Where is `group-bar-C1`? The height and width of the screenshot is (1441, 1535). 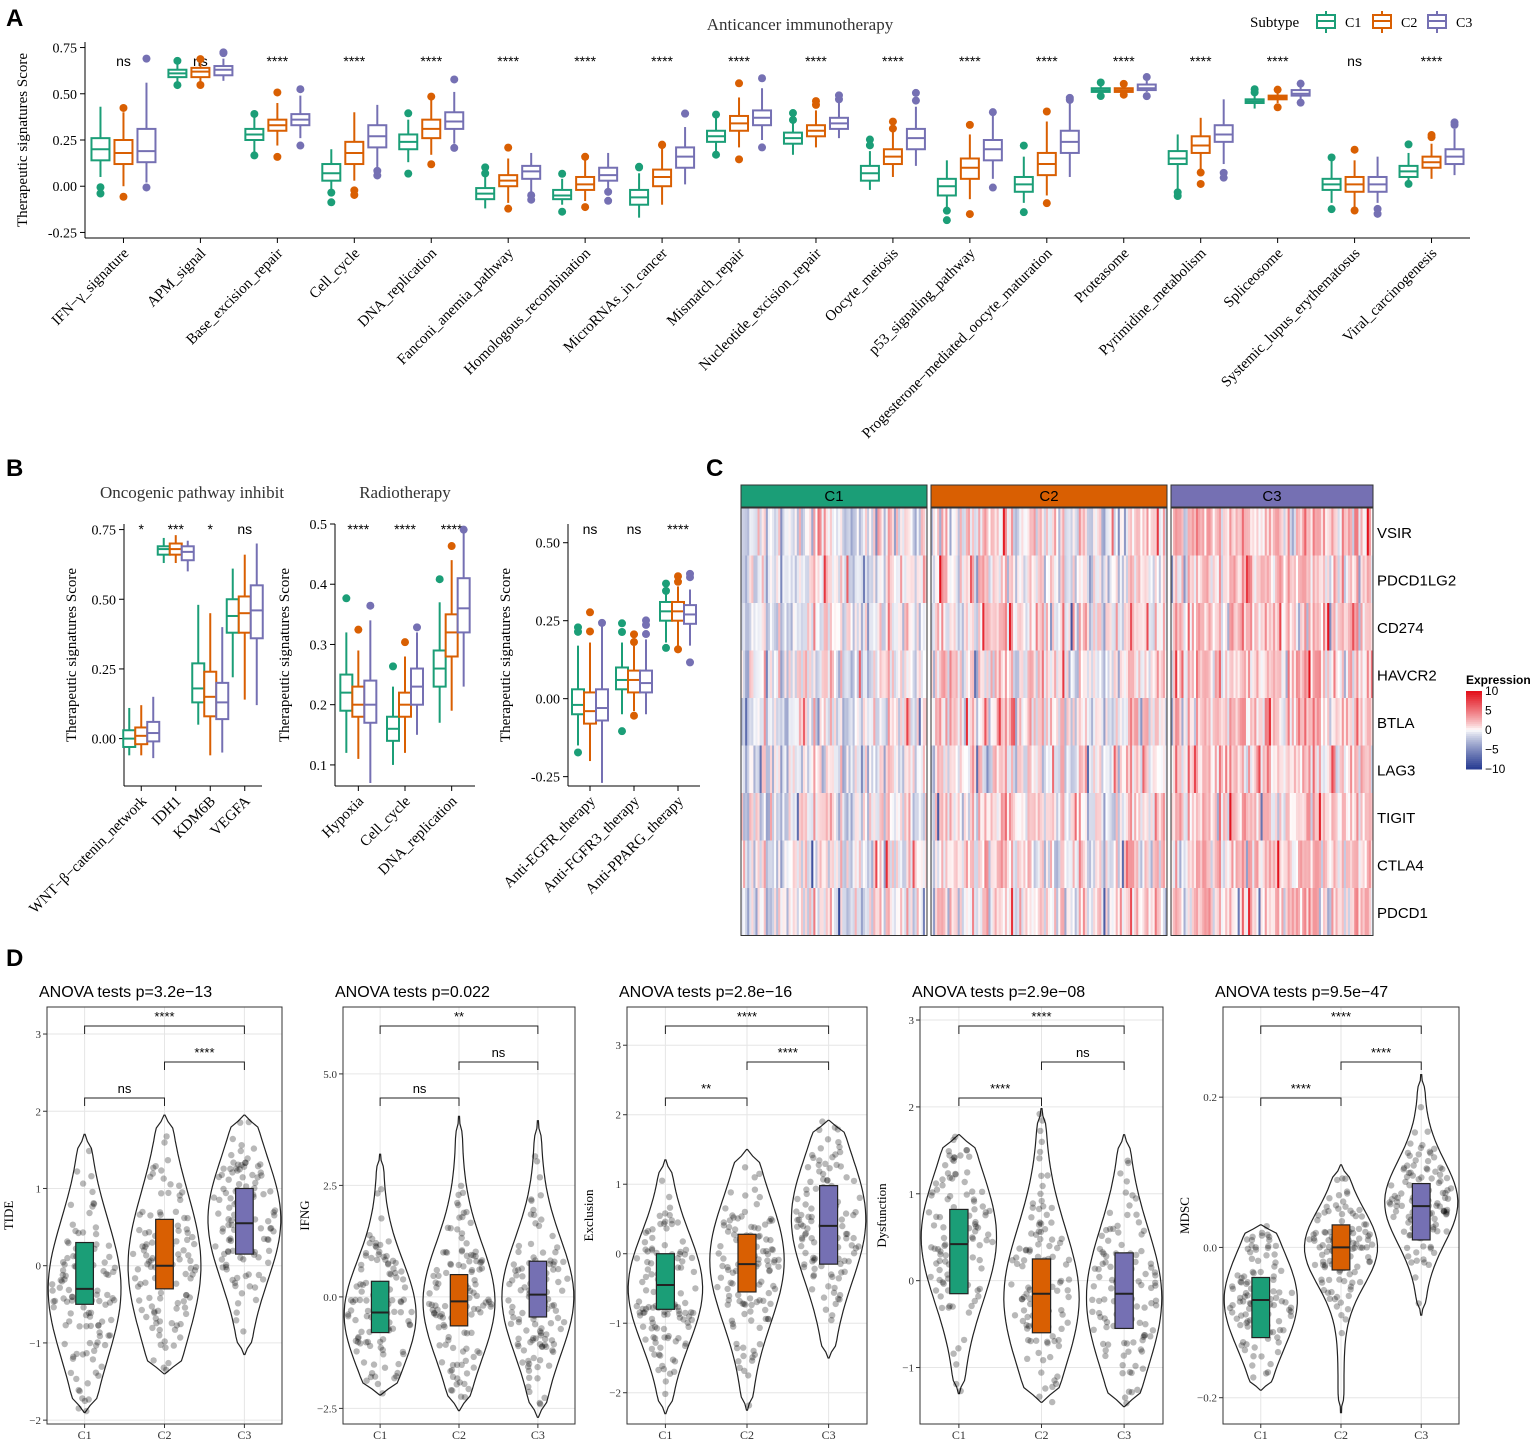
group-bar-C1 is located at coordinates (834, 496).